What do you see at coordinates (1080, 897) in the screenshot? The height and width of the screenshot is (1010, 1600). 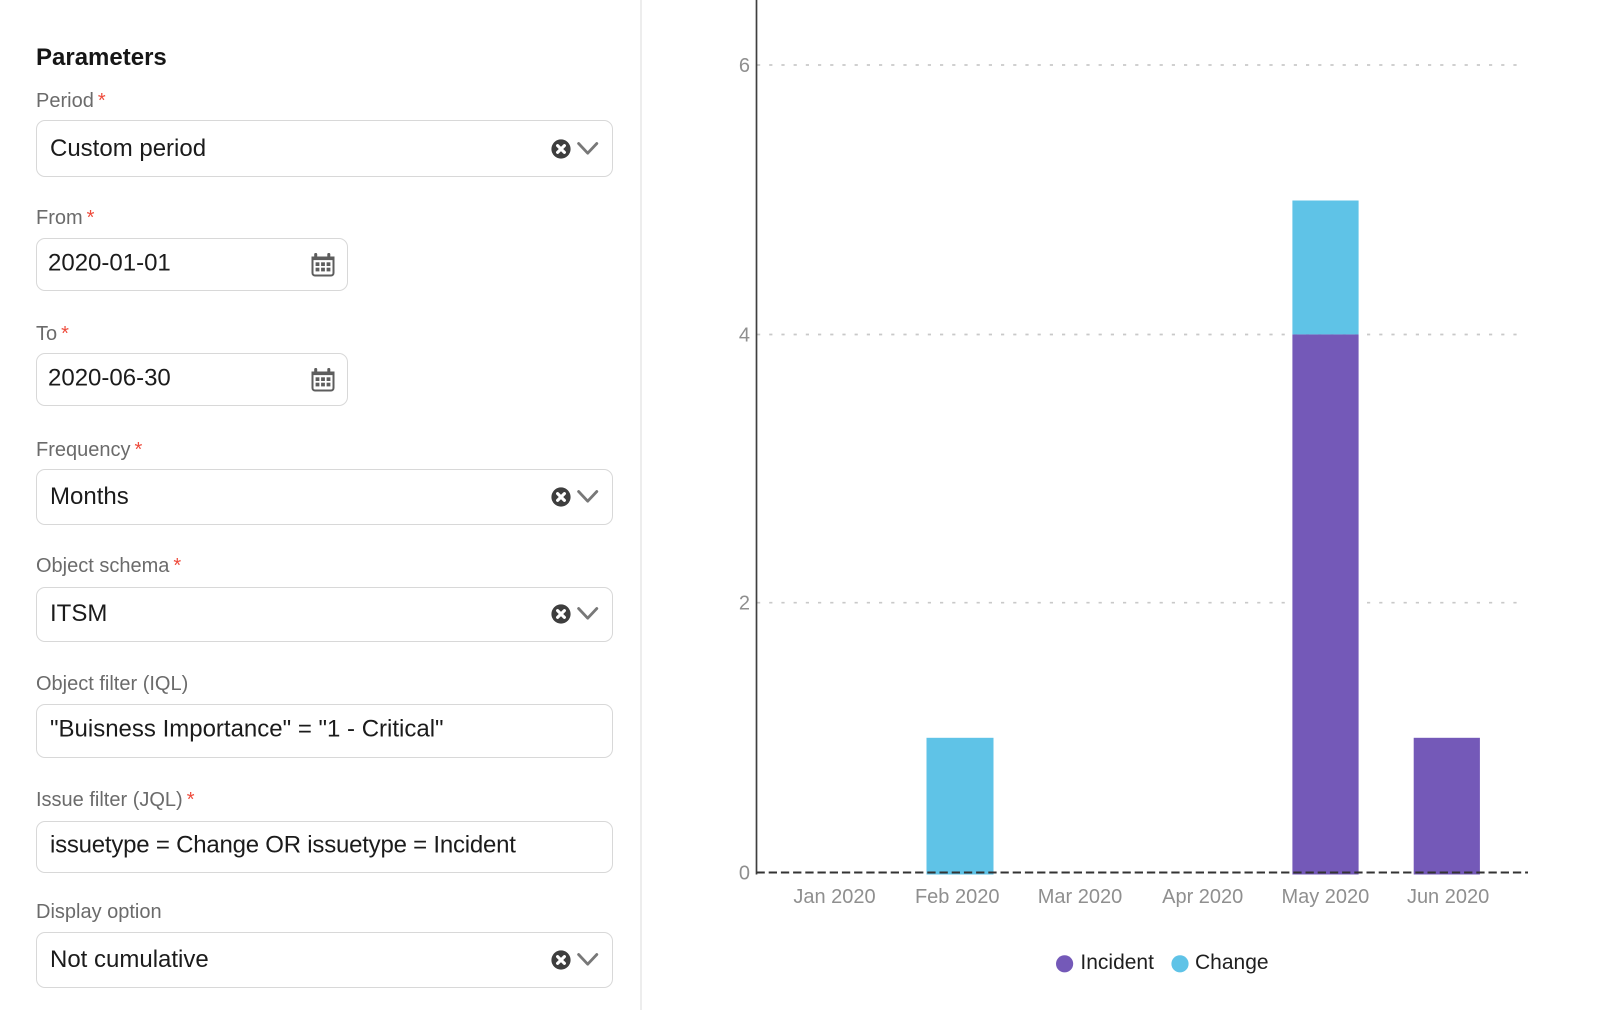 I see `svg-text: Mar 2020` at bounding box center [1080, 897].